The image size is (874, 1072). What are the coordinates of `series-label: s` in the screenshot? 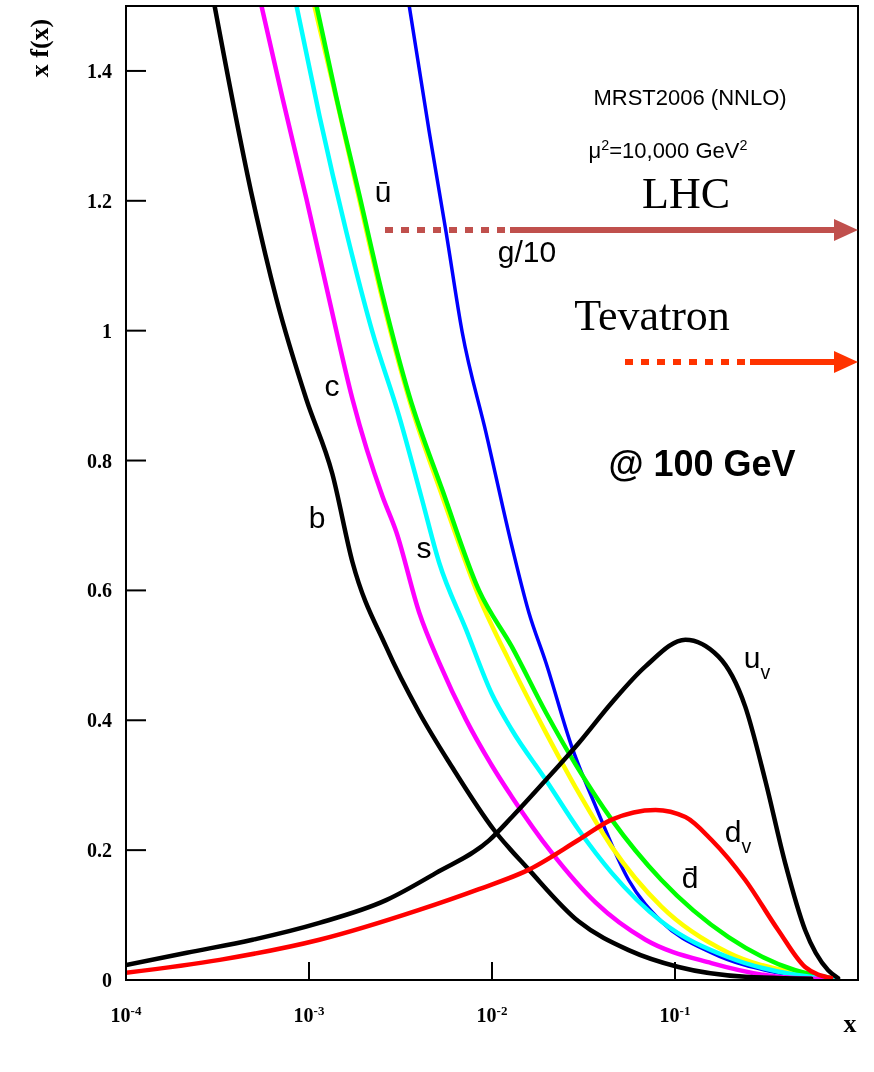 It's located at (424, 547).